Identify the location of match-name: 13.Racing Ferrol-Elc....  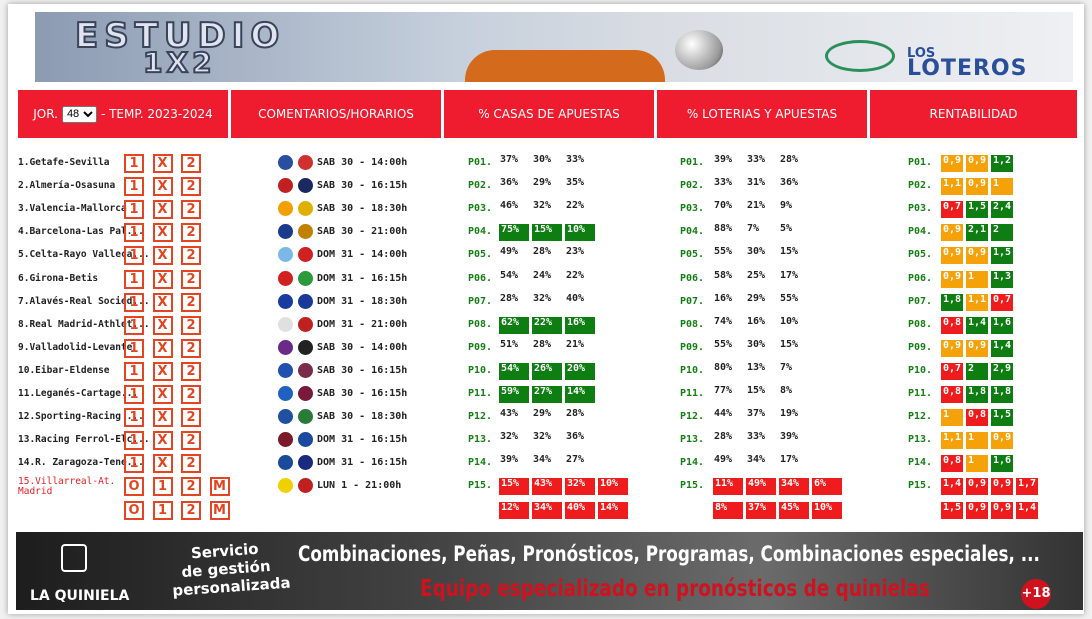
(84, 440).